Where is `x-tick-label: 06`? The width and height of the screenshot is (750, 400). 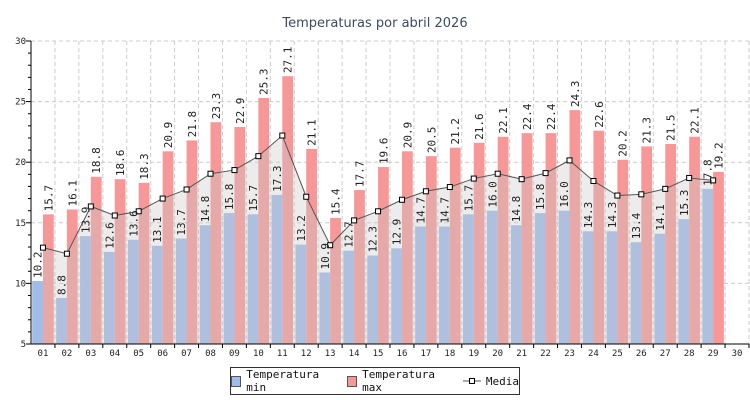
x-tick-label: 06 is located at coordinates (162, 354).